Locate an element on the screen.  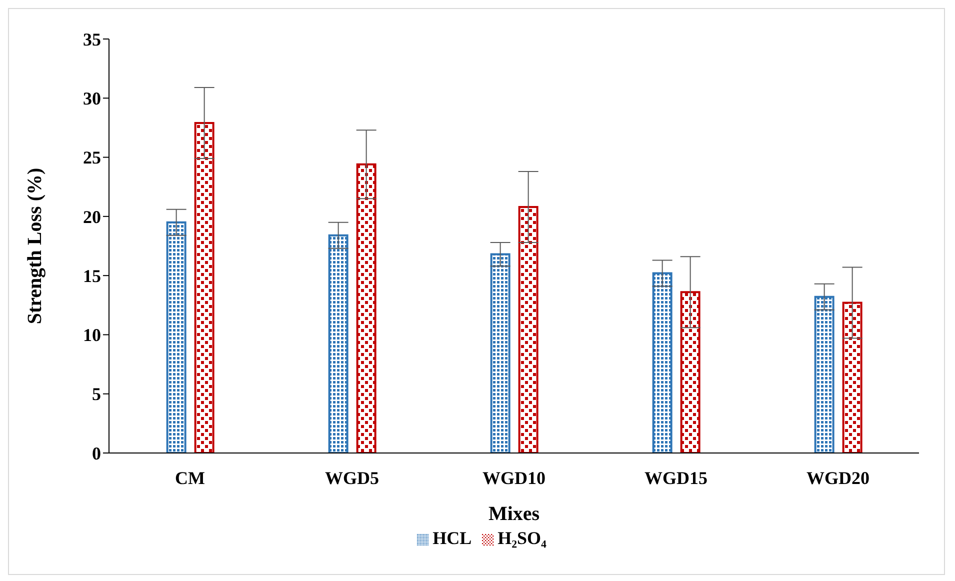
x-tick-label: WGD20 is located at coordinates (838, 478).